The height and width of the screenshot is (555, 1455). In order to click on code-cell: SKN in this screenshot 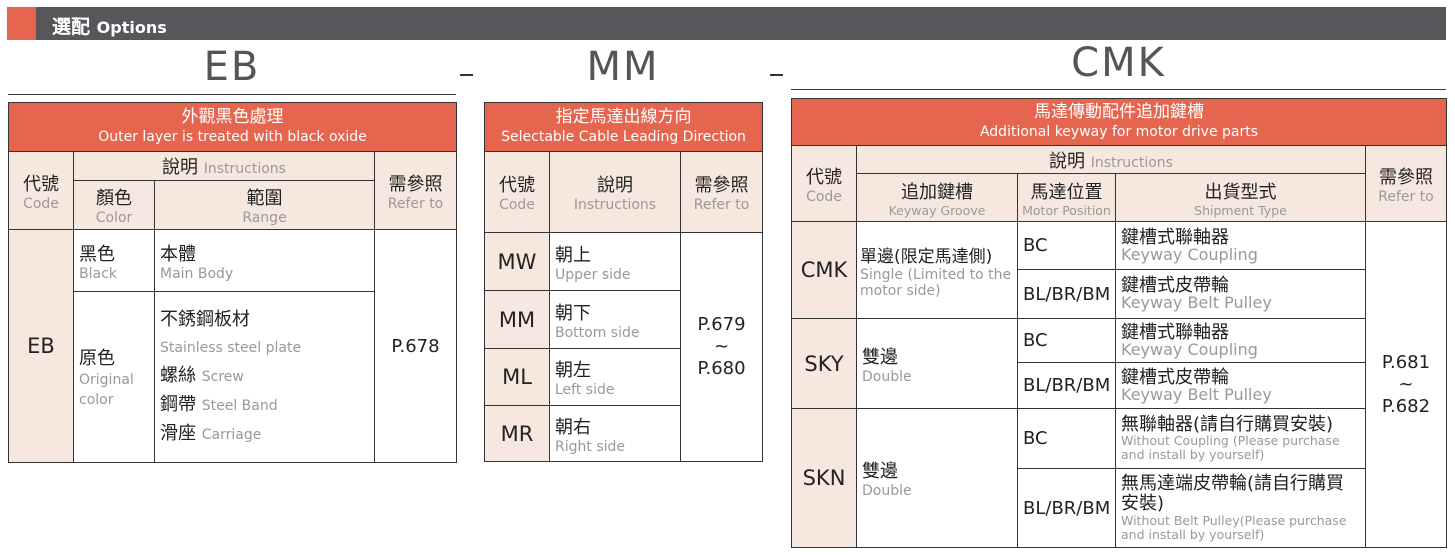, I will do `click(824, 478)`.